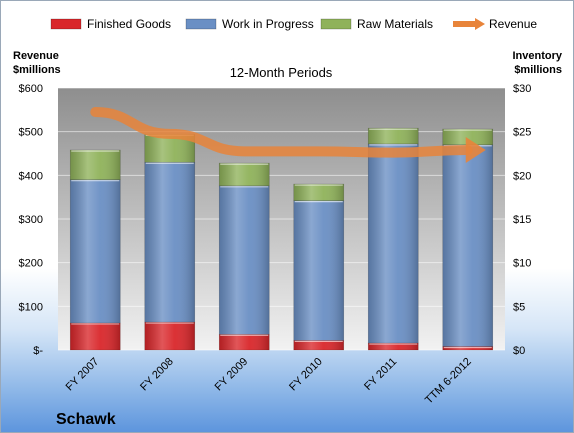  I want to click on x-tick-label: FY 2007, so click(83, 375).